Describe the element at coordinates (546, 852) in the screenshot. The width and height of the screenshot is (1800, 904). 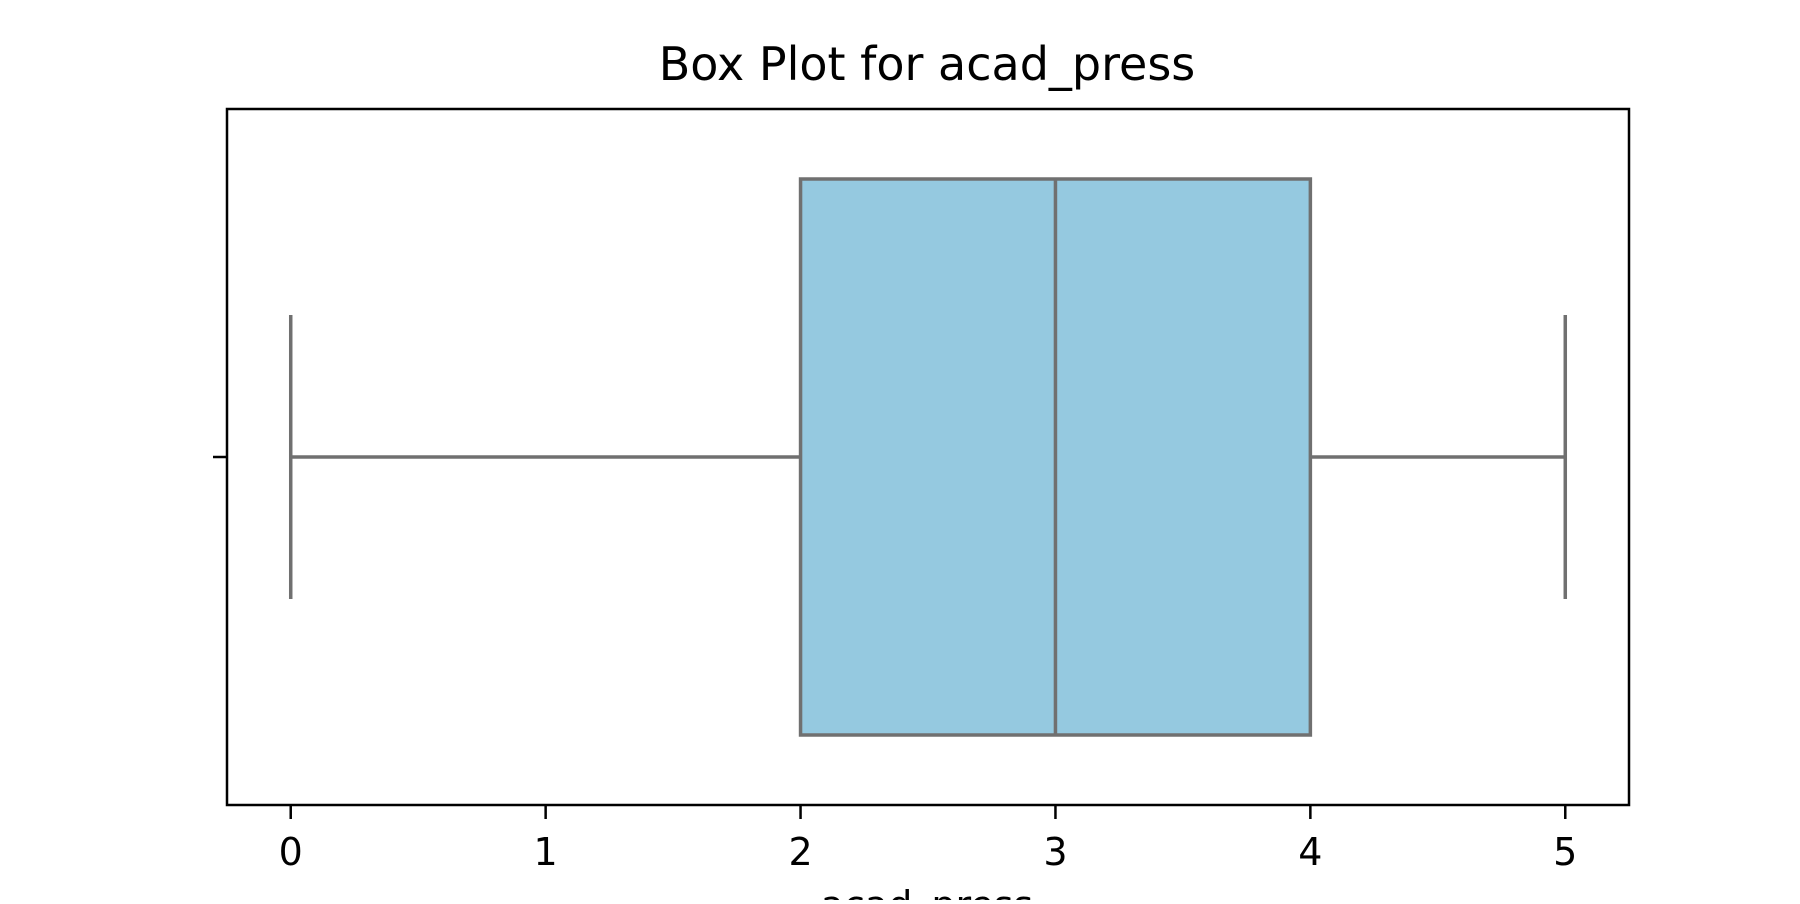
I see `x-tick-label: 1` at that location.